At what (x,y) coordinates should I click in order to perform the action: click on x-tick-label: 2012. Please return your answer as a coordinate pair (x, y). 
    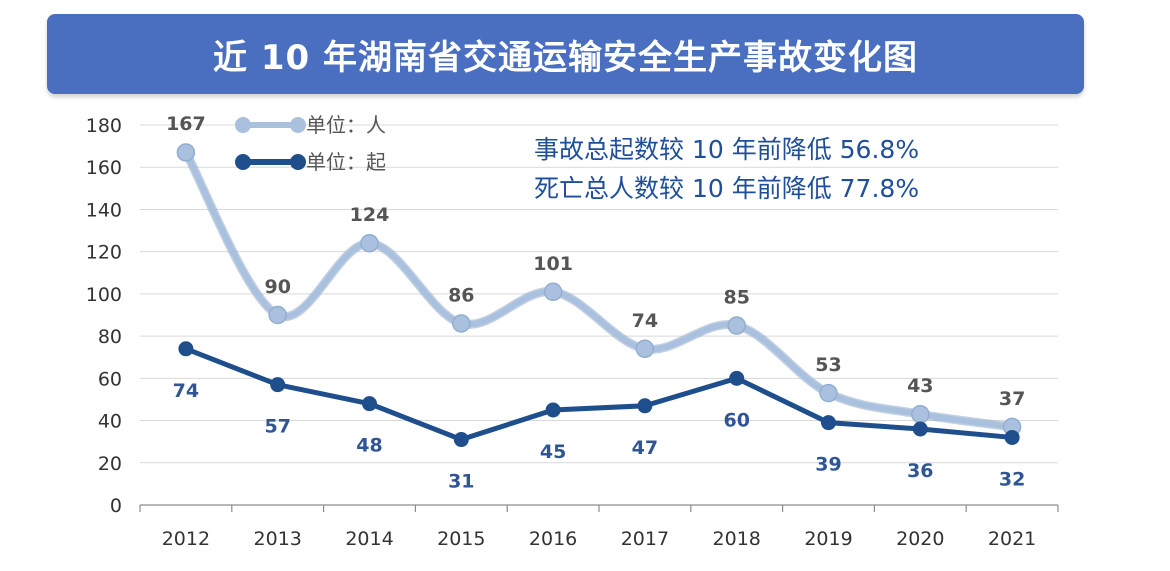
    Looking at the image, I should click on (186, 539).